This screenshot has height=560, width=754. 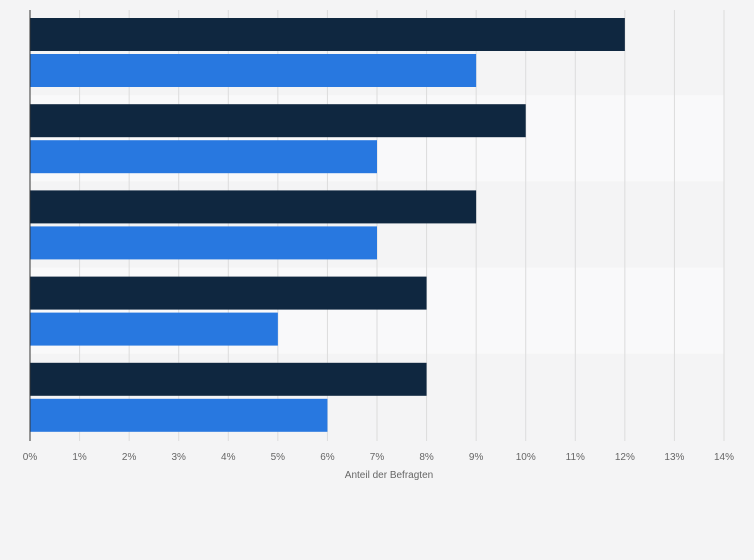 I want to click on x-tick-label: 2%, so click(x=129, y=457).